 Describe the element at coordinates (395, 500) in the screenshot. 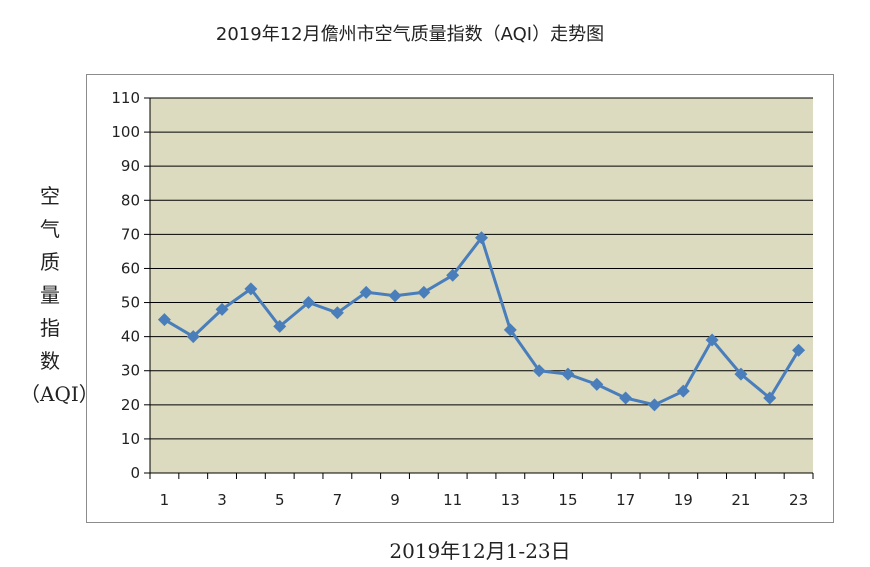

I see `x-tick-label: 9` at that location.